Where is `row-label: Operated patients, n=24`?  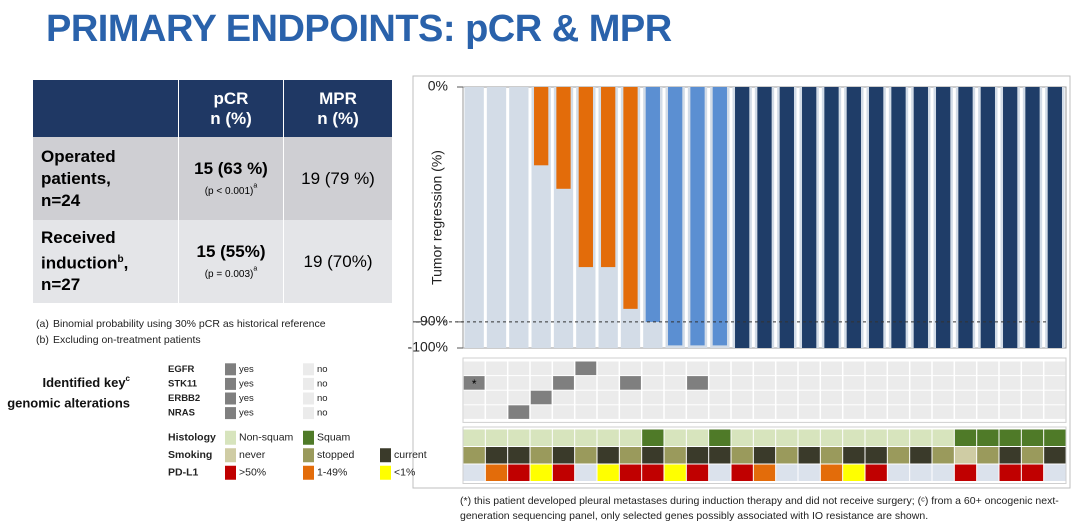 row-label: Operated patients, n=24 is located at coordinates (106, 178).